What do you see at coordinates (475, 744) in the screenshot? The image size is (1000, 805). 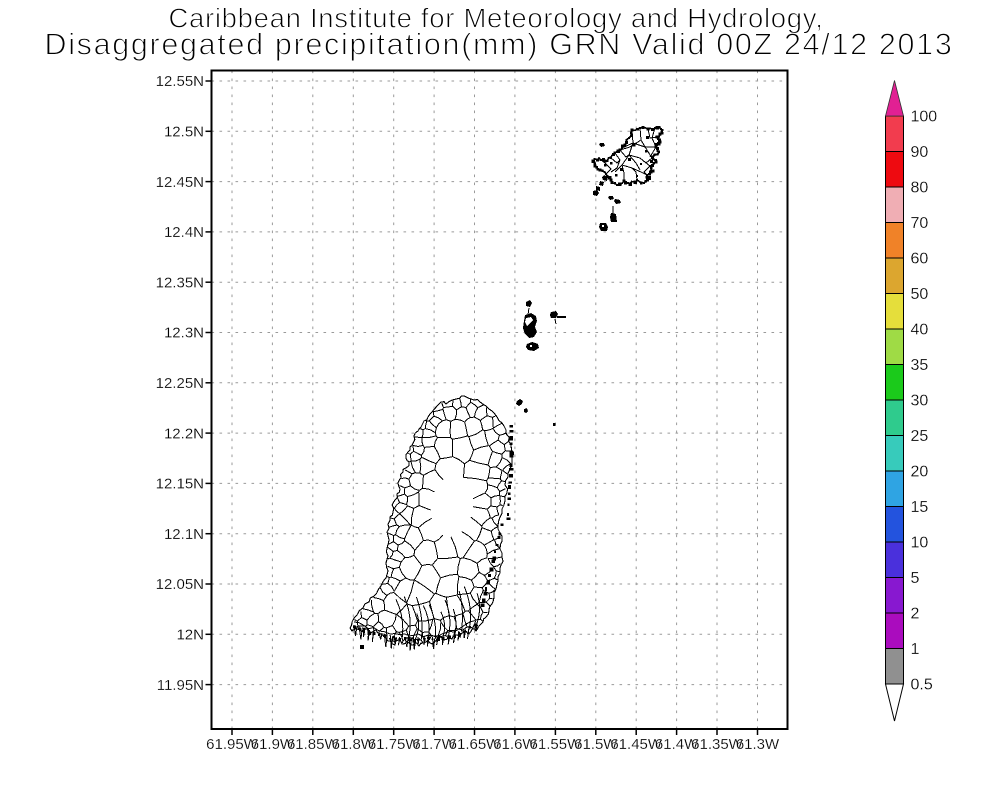 I see `svg-text: 61.65W` at bounding box center [475, 744].